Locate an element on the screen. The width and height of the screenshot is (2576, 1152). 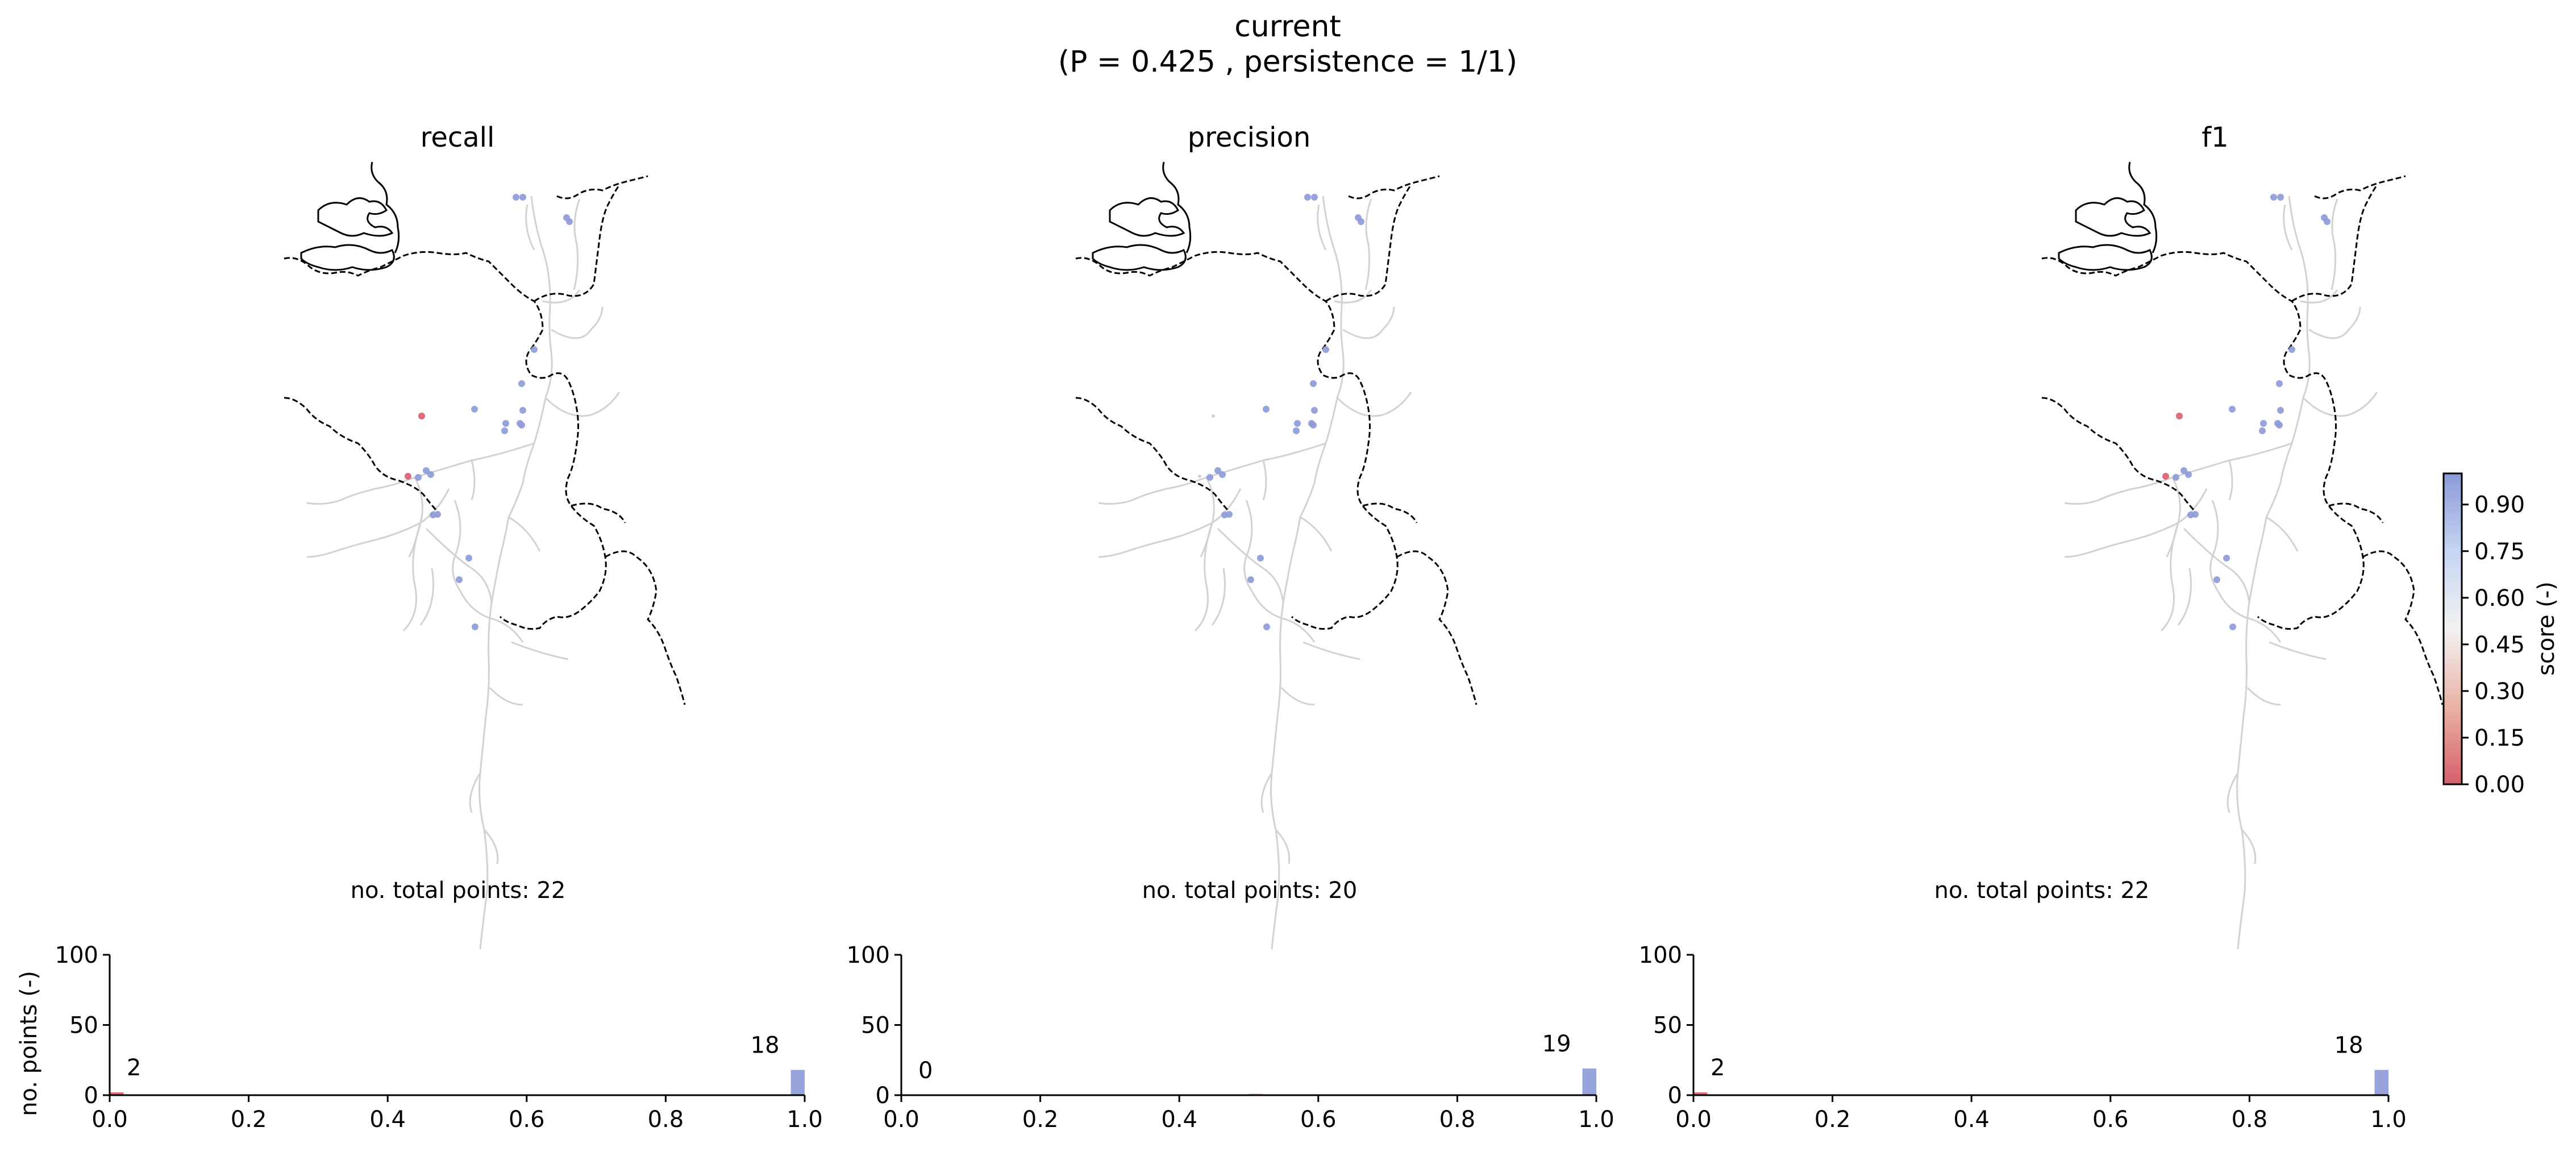
map-precision is located at coordinates (1276, 555).